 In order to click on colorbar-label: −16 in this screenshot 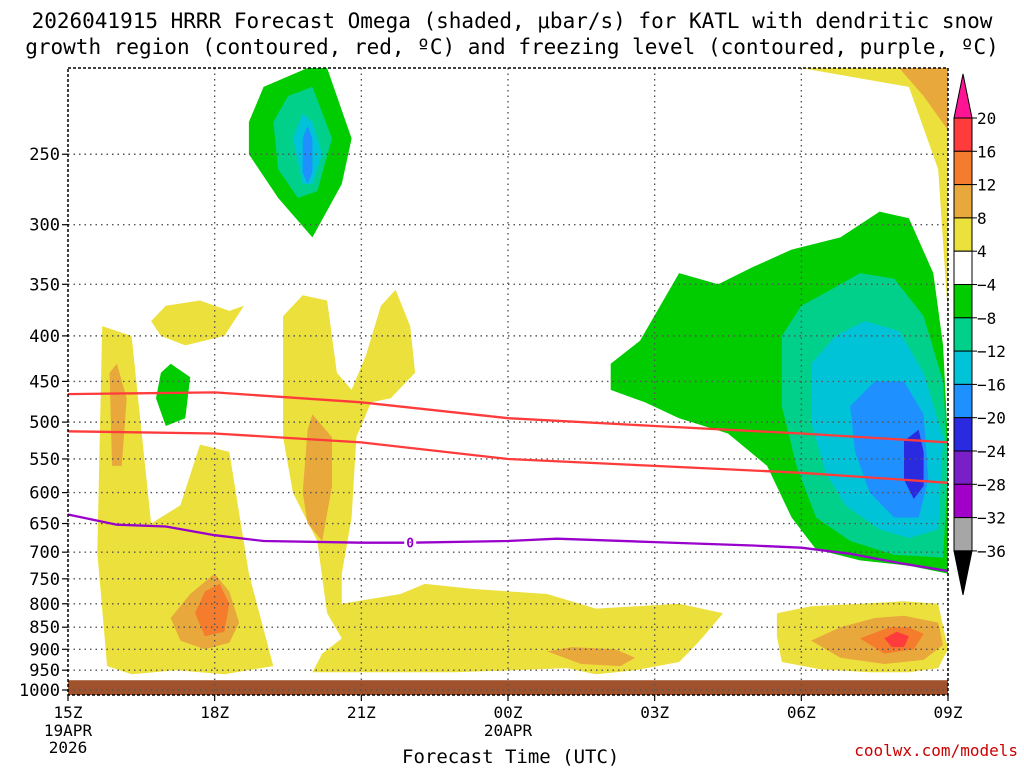, I will do `click(991, 384)`.